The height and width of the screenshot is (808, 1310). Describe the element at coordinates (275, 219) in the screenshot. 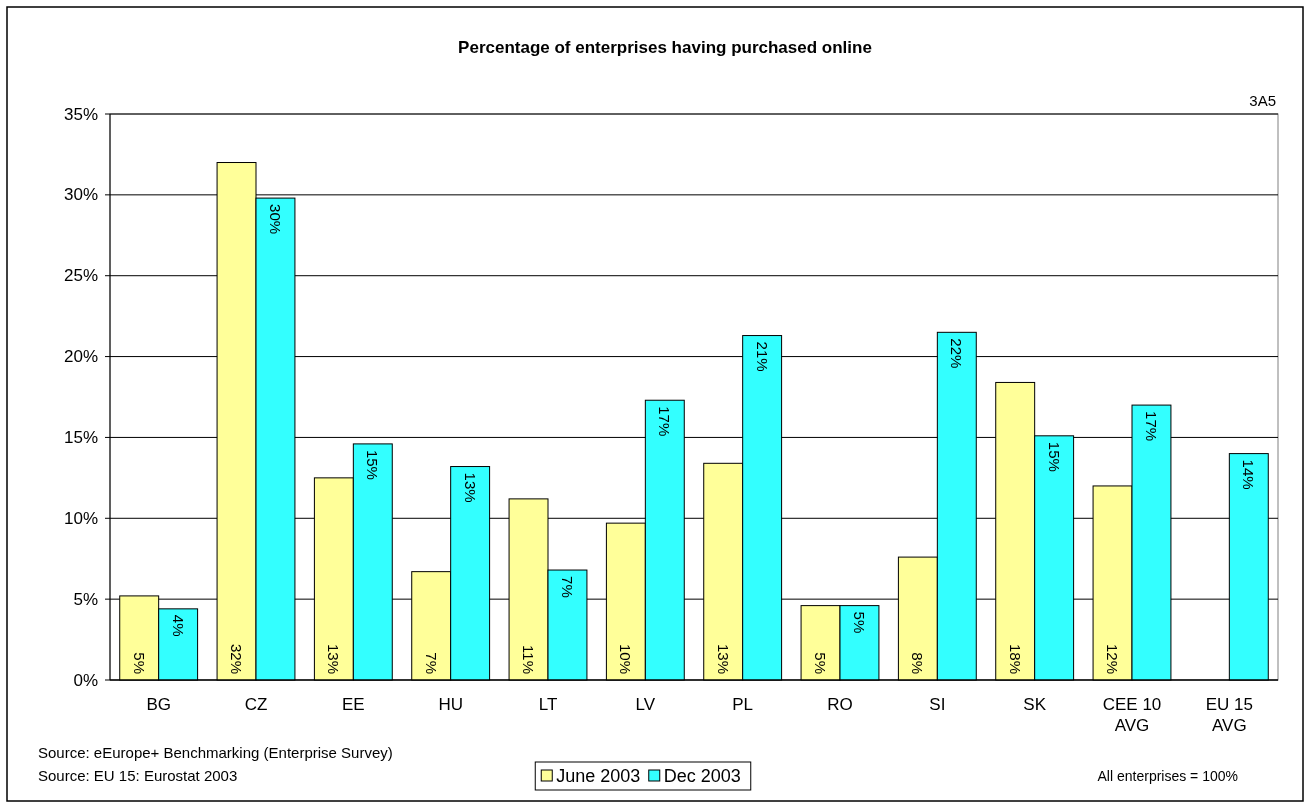

I see `data-label: 30%` at that location.